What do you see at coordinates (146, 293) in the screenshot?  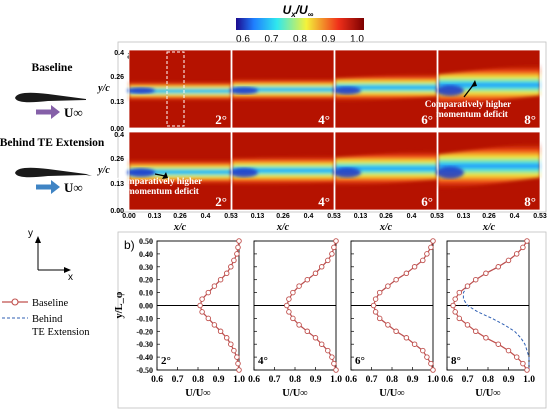 I see `profile-ytick-label: 0.10` at bounding box center [146, 293].